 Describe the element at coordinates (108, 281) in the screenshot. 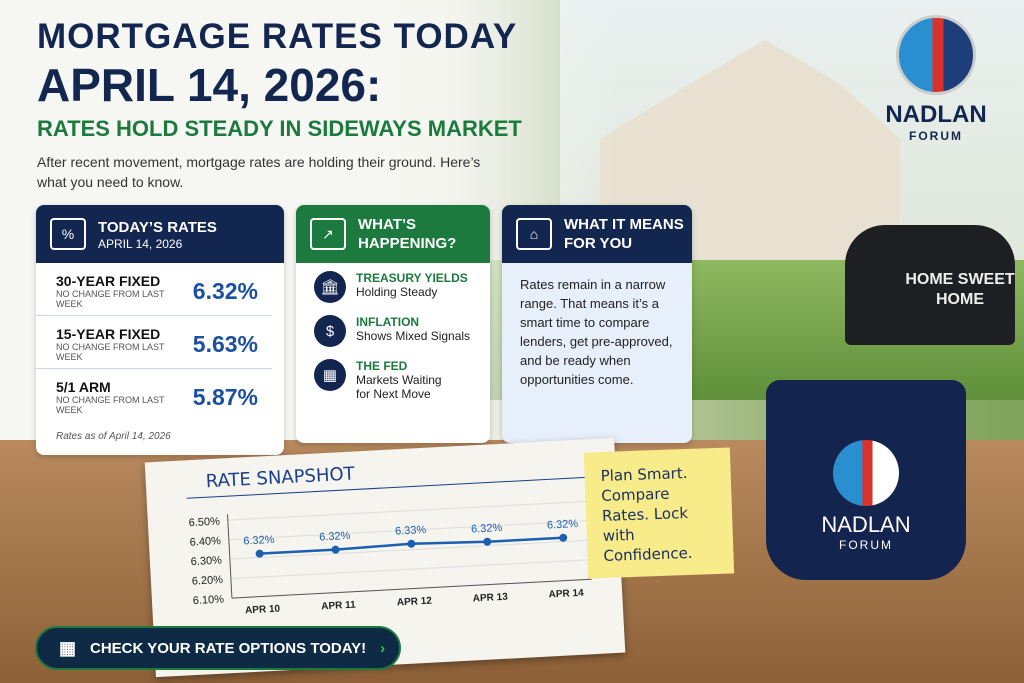

I see `rate-name: 30-YEAR FIXED` at that location.